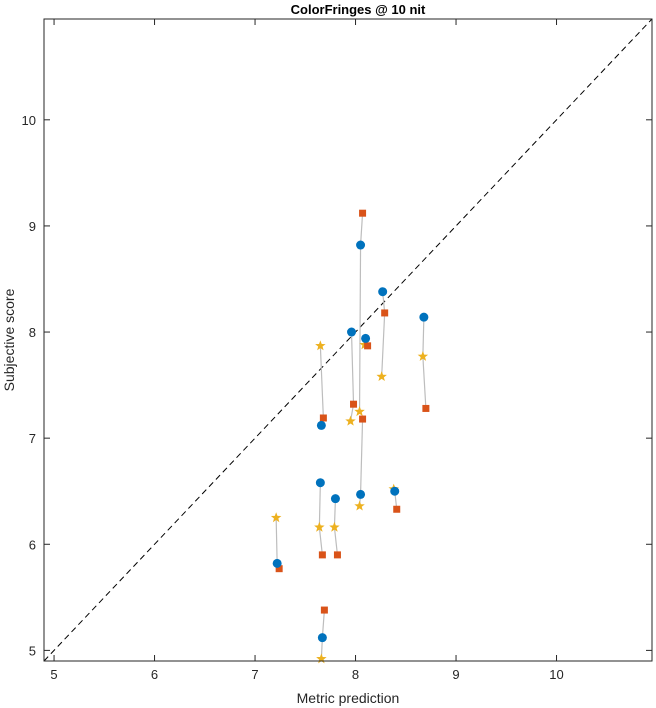 This screenshot has height=708, width=656. Describe the element at coordinates (29, 120) in the screenshot. I see `y-tick-label: 10` at that location.